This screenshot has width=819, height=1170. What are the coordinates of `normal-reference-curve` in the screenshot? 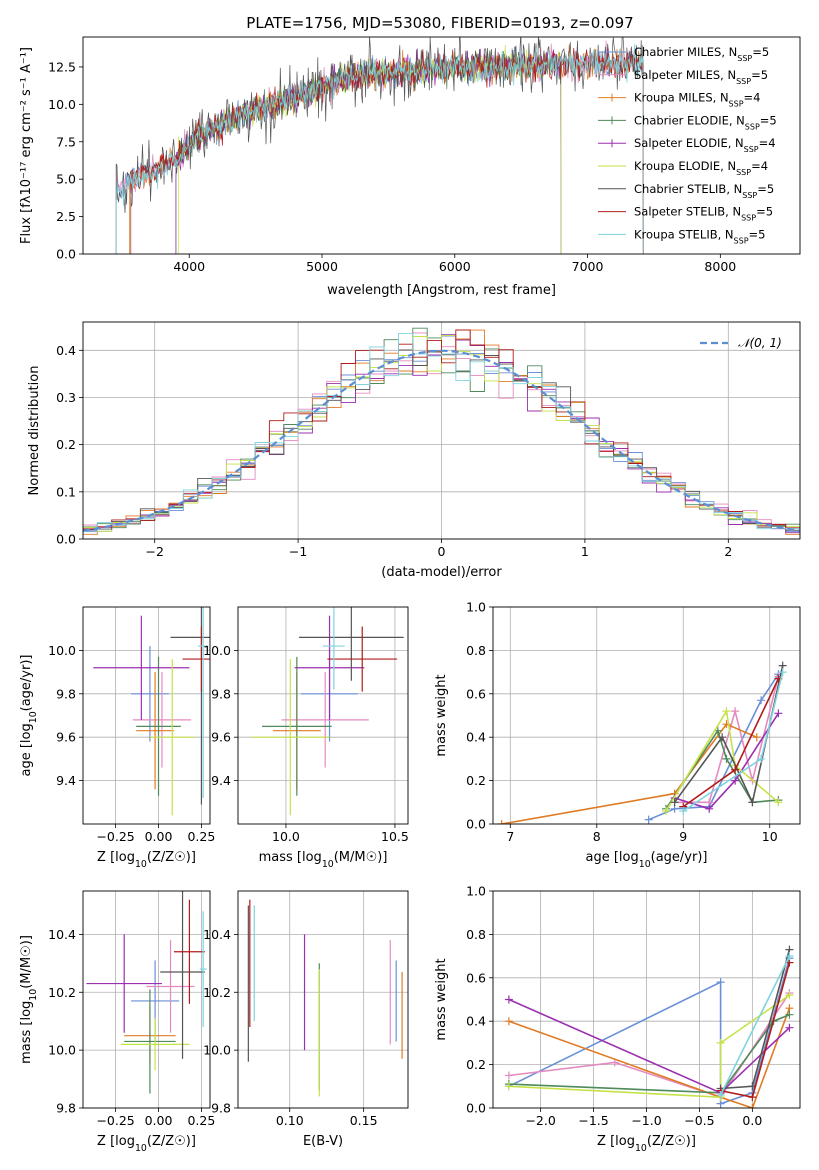 It's located at (441, 440).